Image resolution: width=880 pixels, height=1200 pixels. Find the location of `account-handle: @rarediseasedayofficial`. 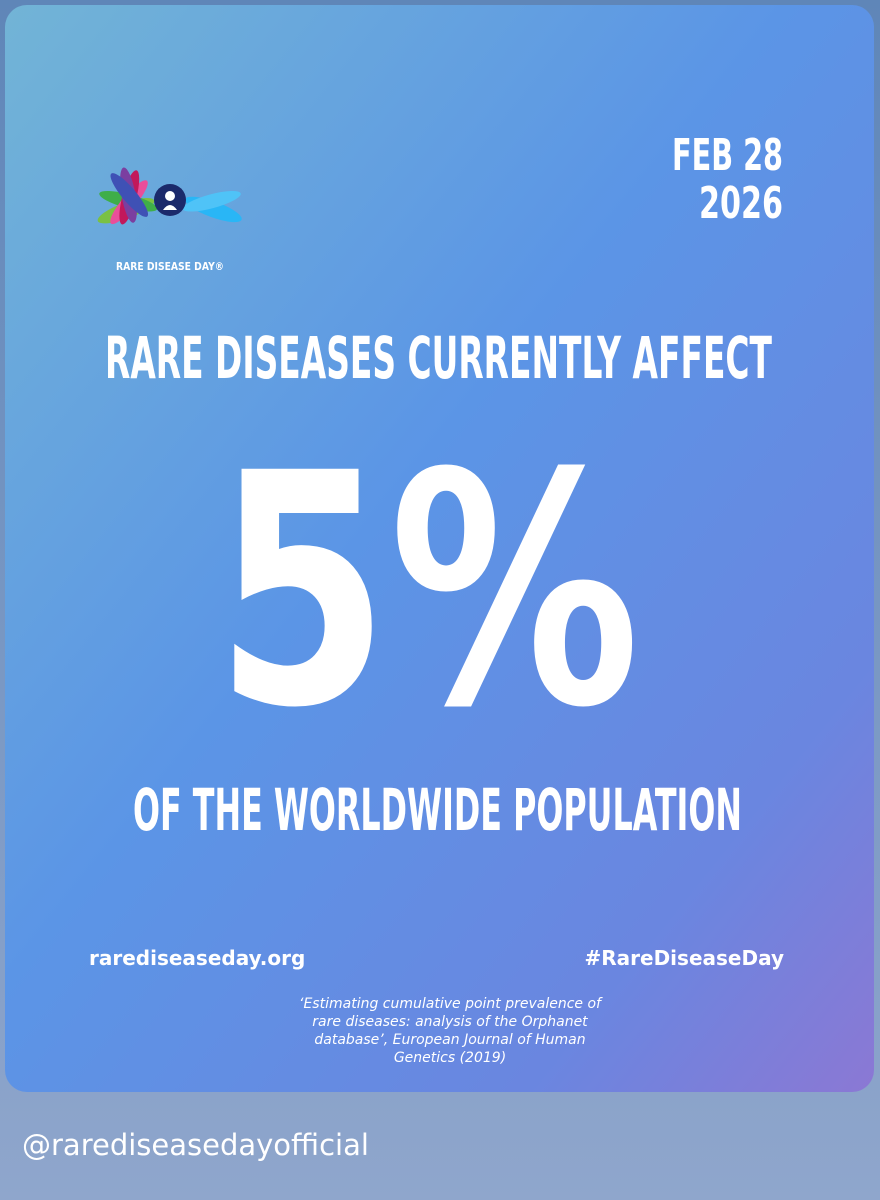

account-handle: @rarediseasedayofficial is located at coordinates (195, 1145).